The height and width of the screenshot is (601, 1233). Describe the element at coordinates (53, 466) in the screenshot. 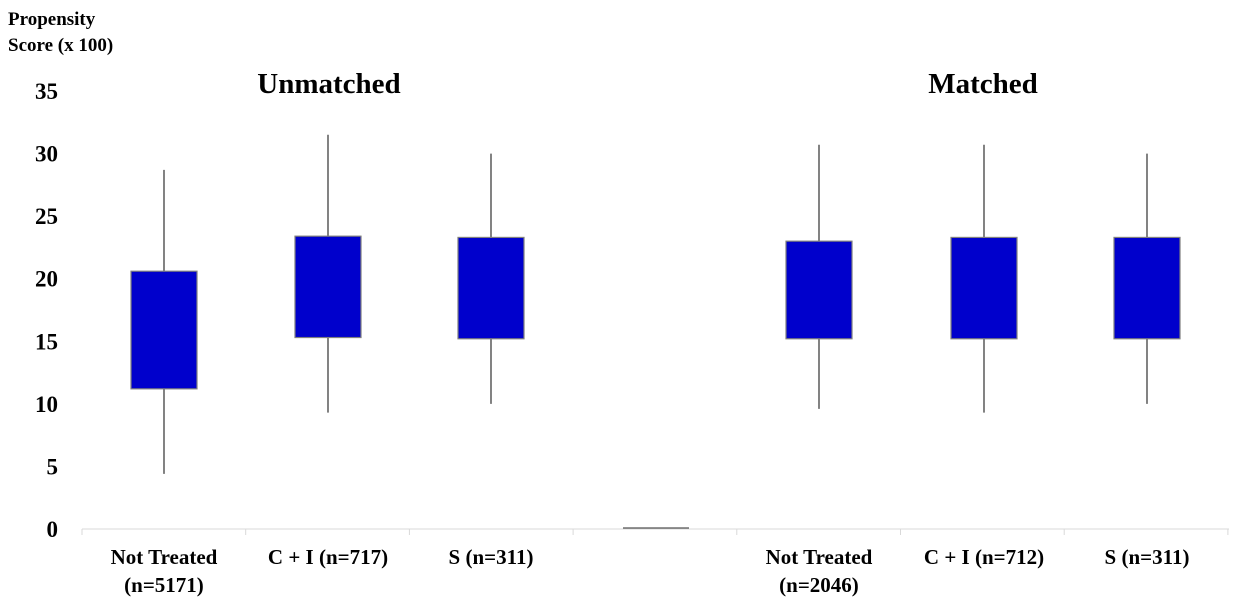

I see `y-tick-label: 5` at that location.